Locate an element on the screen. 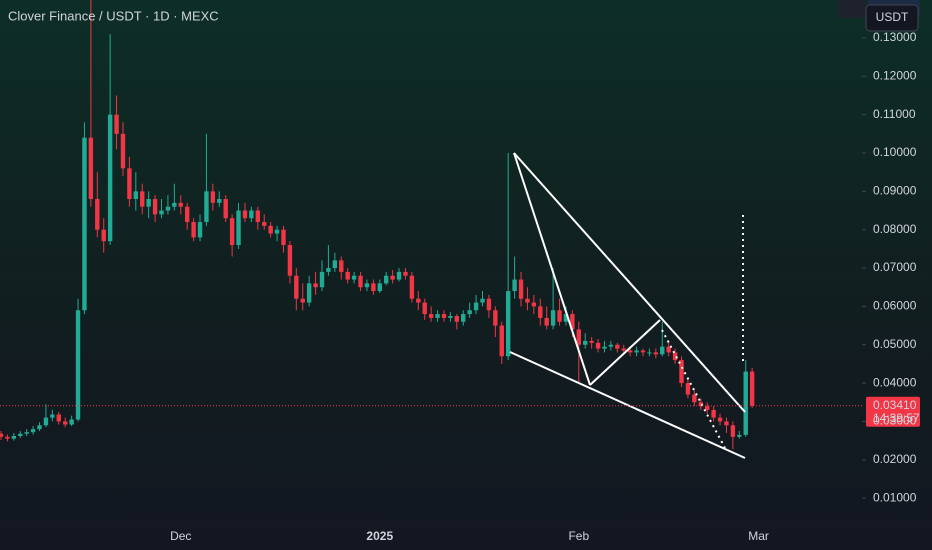  countdown-label: 14:39:57 is located at coordinates (896, 418).